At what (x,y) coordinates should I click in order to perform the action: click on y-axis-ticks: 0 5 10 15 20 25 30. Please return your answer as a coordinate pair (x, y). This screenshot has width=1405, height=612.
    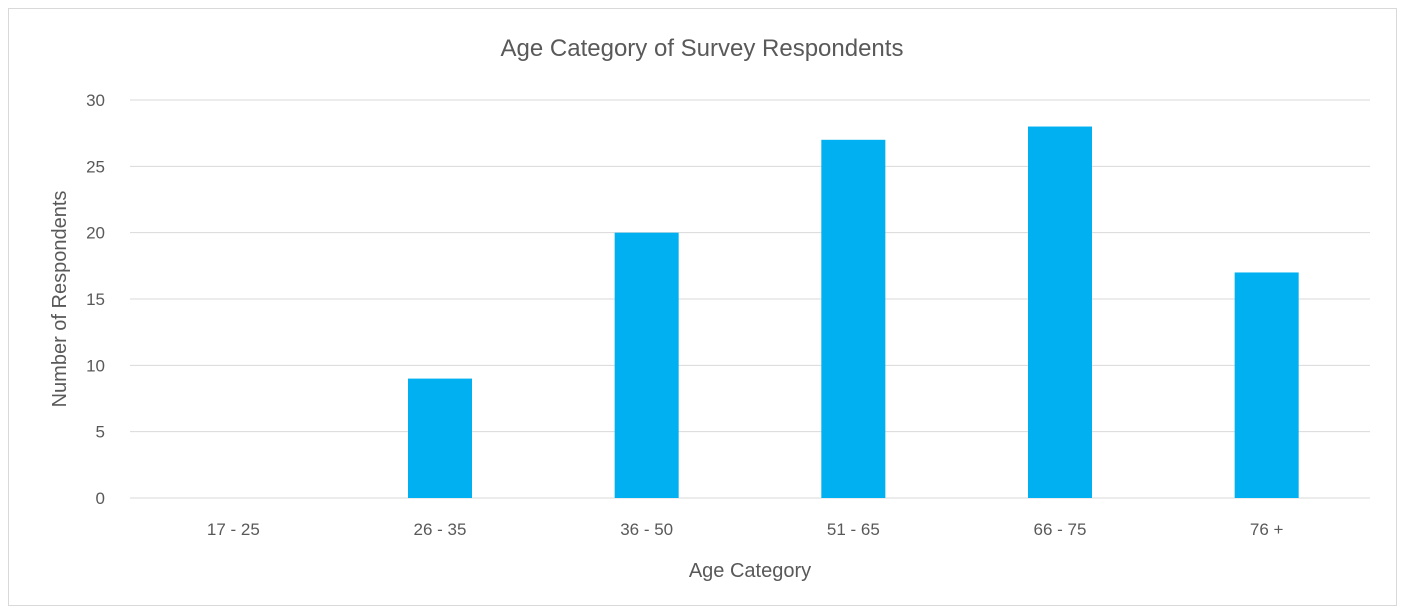
    Looking at the image, I should click on (95, 299).